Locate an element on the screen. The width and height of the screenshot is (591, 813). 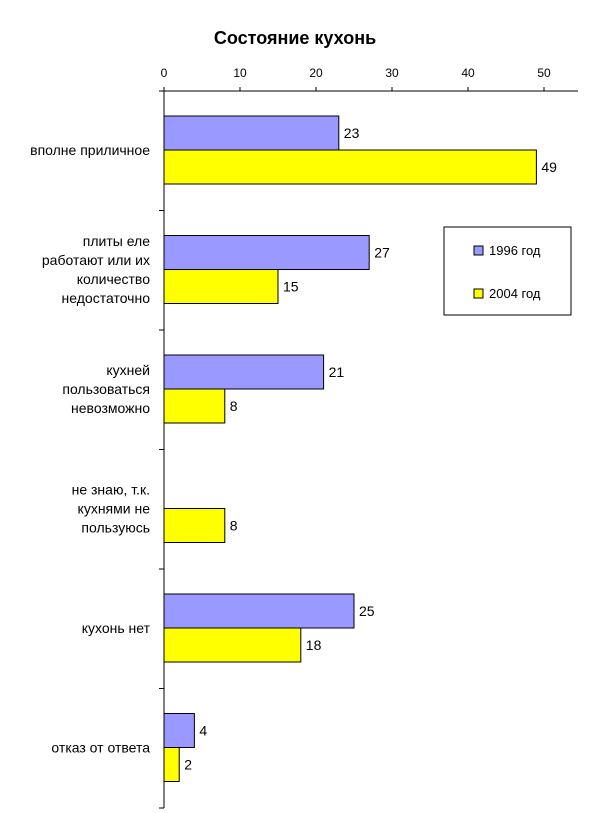
x-tick-label: 0 is located at coordinates (164, 73).